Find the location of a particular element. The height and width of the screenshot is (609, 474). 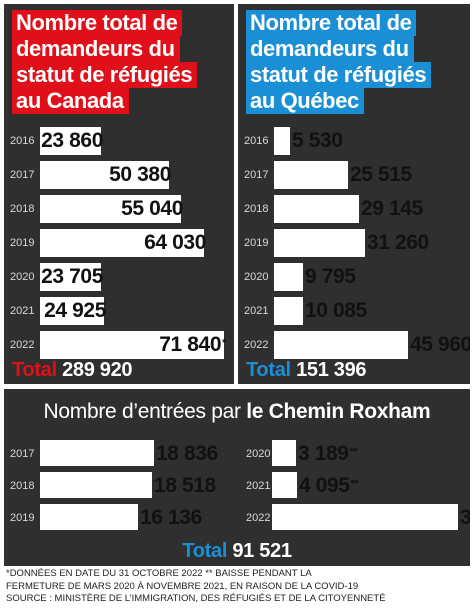

quebec-title-line: statut de réfugiés is located at coordinates (339, 75).